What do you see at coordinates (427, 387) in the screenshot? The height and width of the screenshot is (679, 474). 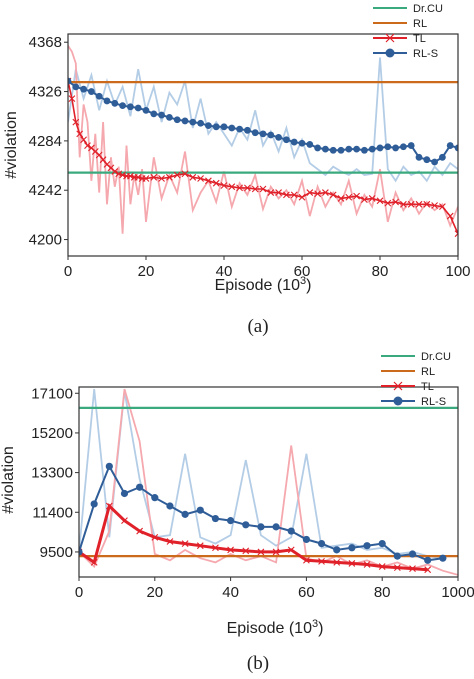 I see `chart-b-legend-label: TL` at bounding box center [427, 387].